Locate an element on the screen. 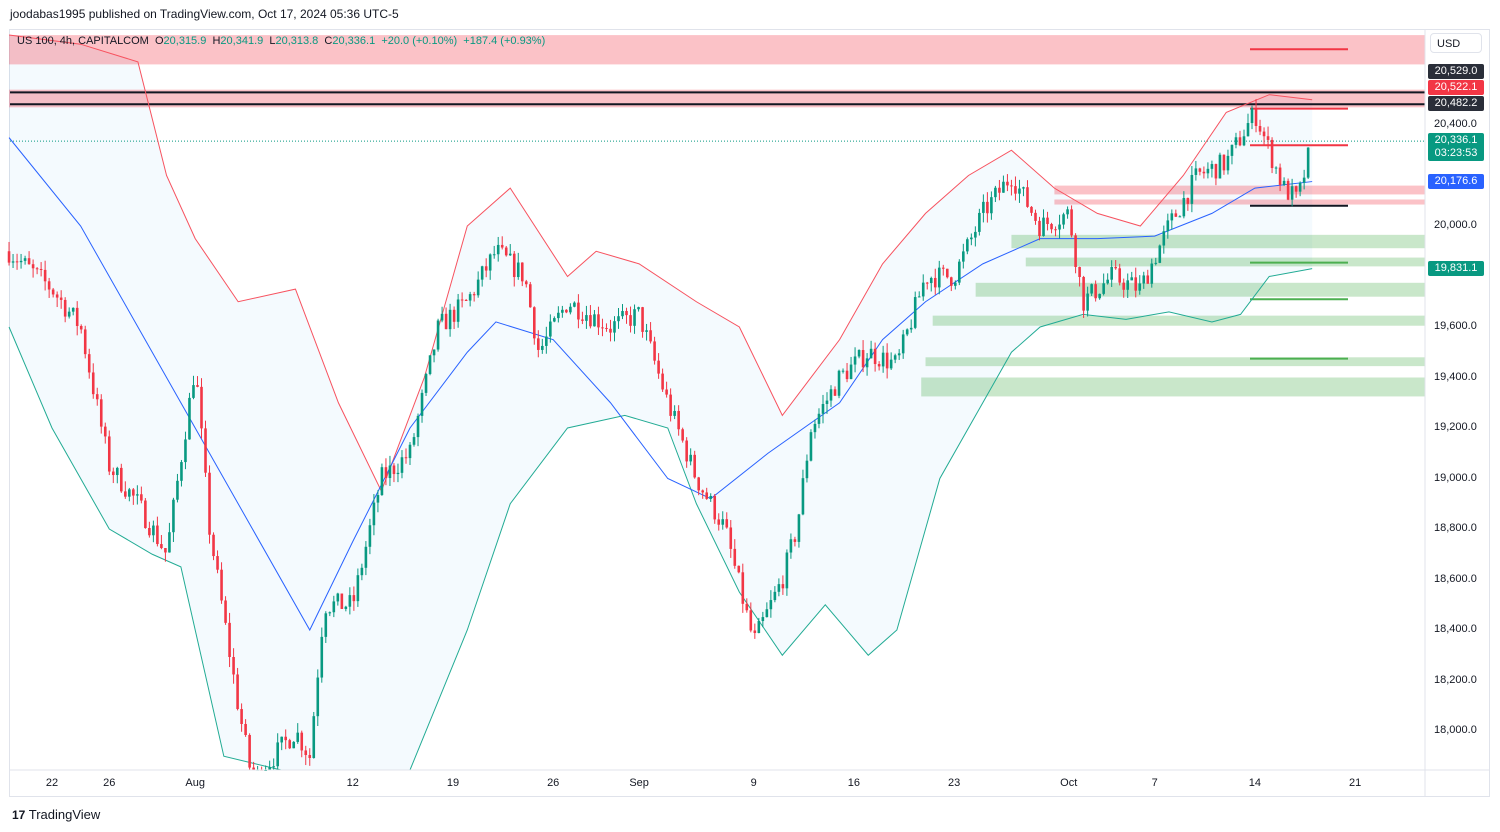  price-label: 20,529.0 is located at coordinates (1456, 72).